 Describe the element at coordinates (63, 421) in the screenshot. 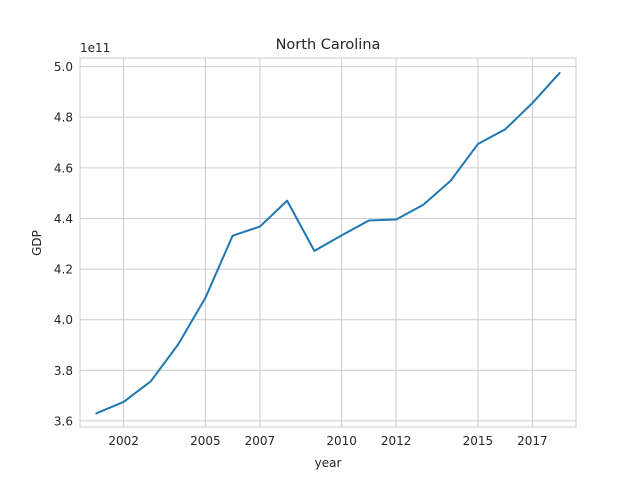

I see `y-tick-label: 3.6` at that location.